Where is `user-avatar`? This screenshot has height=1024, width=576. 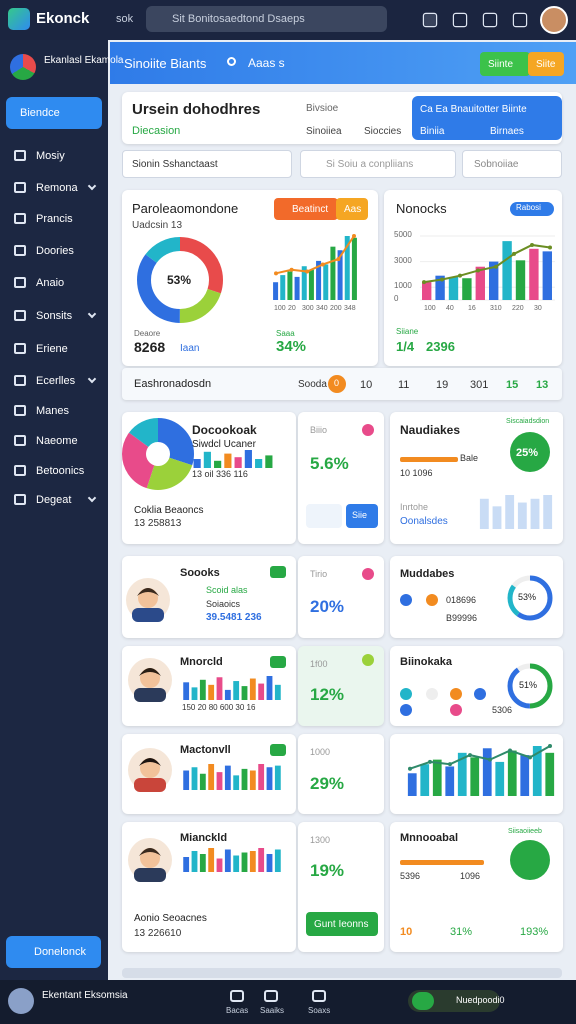 user-avatar is located at coordinates (554, 20).